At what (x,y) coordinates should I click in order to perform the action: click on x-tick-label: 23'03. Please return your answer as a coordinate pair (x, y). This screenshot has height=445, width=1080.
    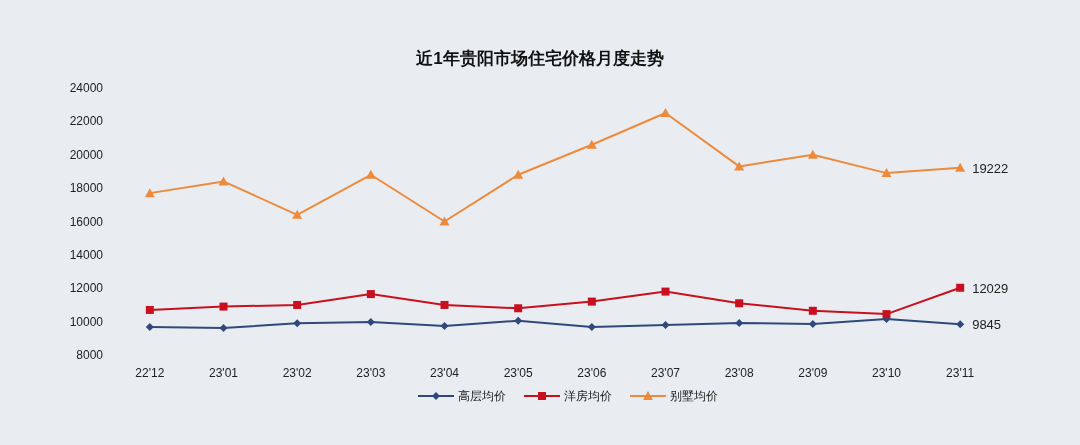
    Looking at the image, I should click on (371, 373).